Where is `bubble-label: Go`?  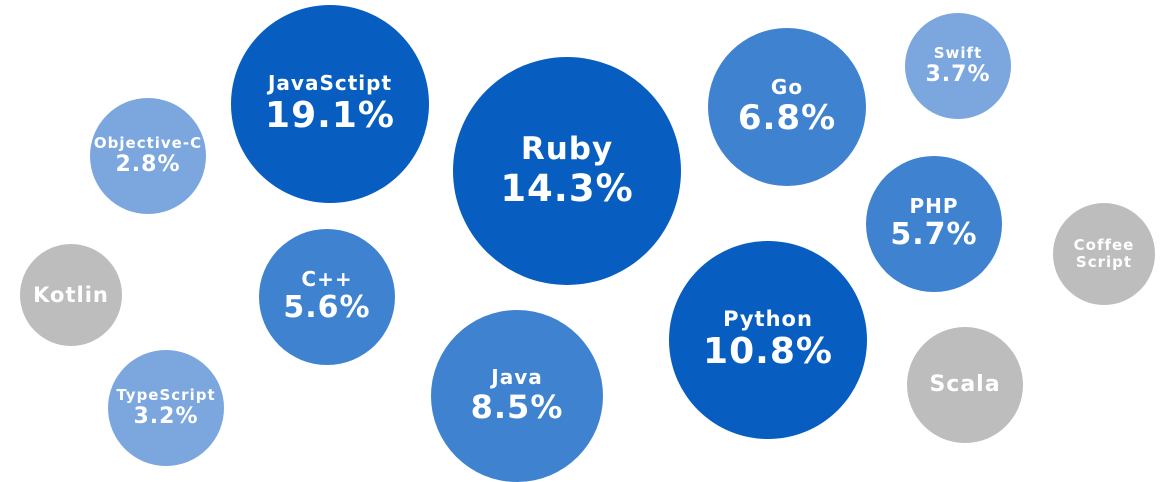
bubble-label: Go is located at coordinates (787, 86).